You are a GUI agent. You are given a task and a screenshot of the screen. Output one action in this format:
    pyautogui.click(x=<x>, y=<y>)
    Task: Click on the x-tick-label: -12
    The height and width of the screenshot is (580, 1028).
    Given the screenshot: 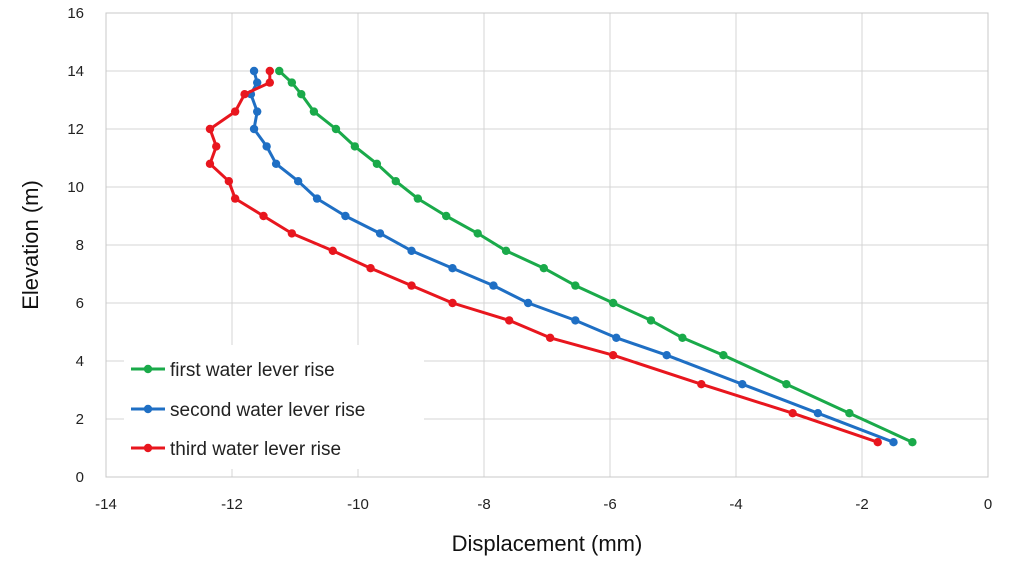 What is the action you would take?
    pyautogui.click(x=232, y=504)
    